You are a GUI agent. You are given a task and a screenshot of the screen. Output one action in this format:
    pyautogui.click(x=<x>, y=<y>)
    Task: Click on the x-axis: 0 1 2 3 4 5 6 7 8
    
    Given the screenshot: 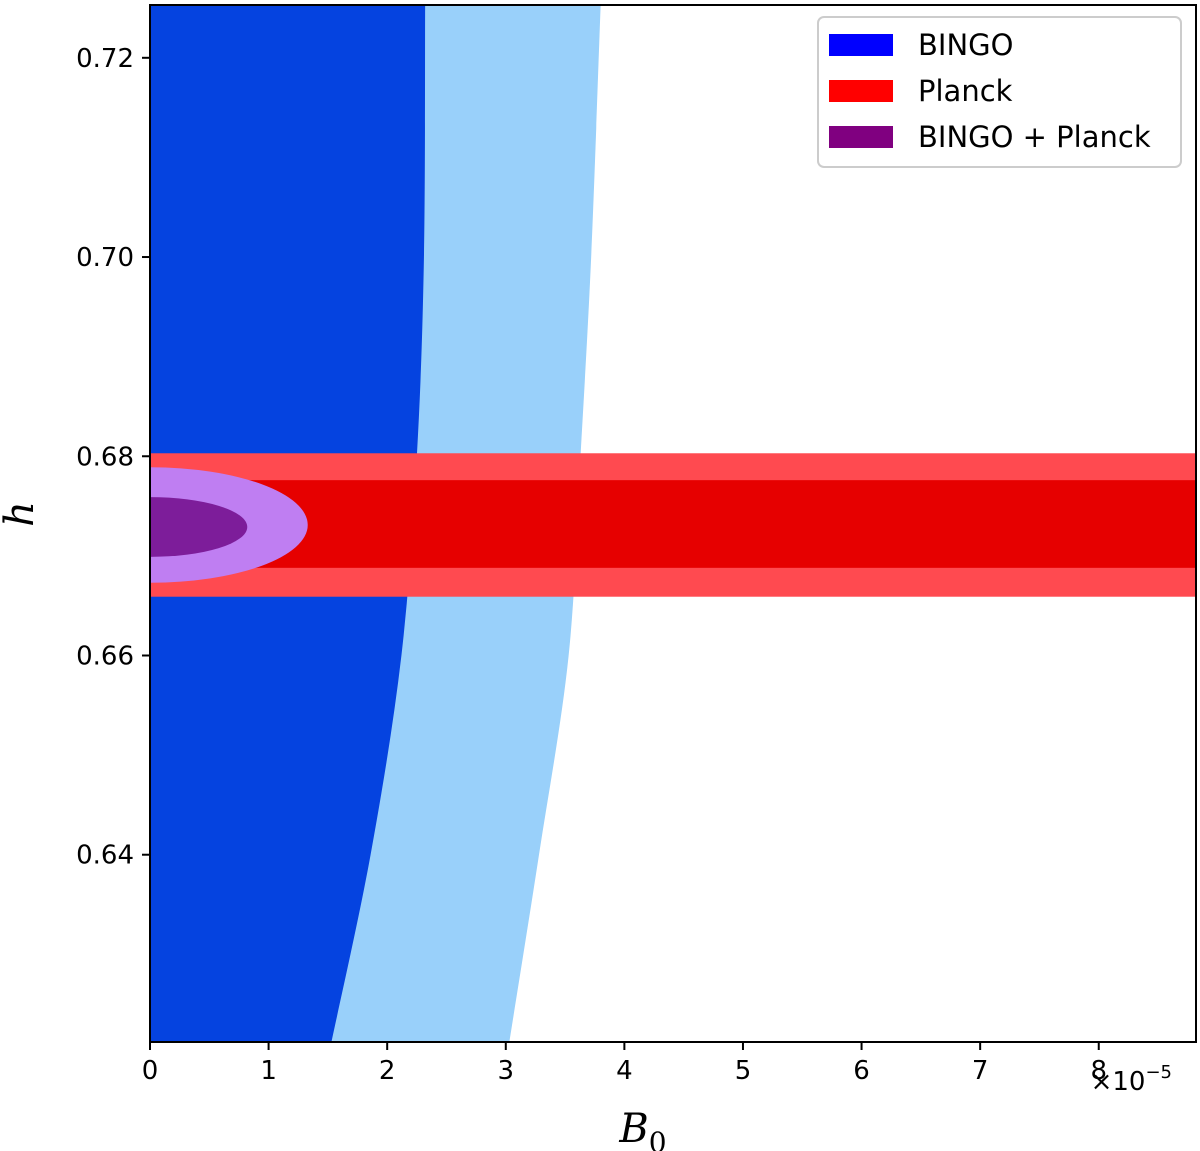 What is the action you would take?
    pyautogui.click(x=624, y=1064)
    